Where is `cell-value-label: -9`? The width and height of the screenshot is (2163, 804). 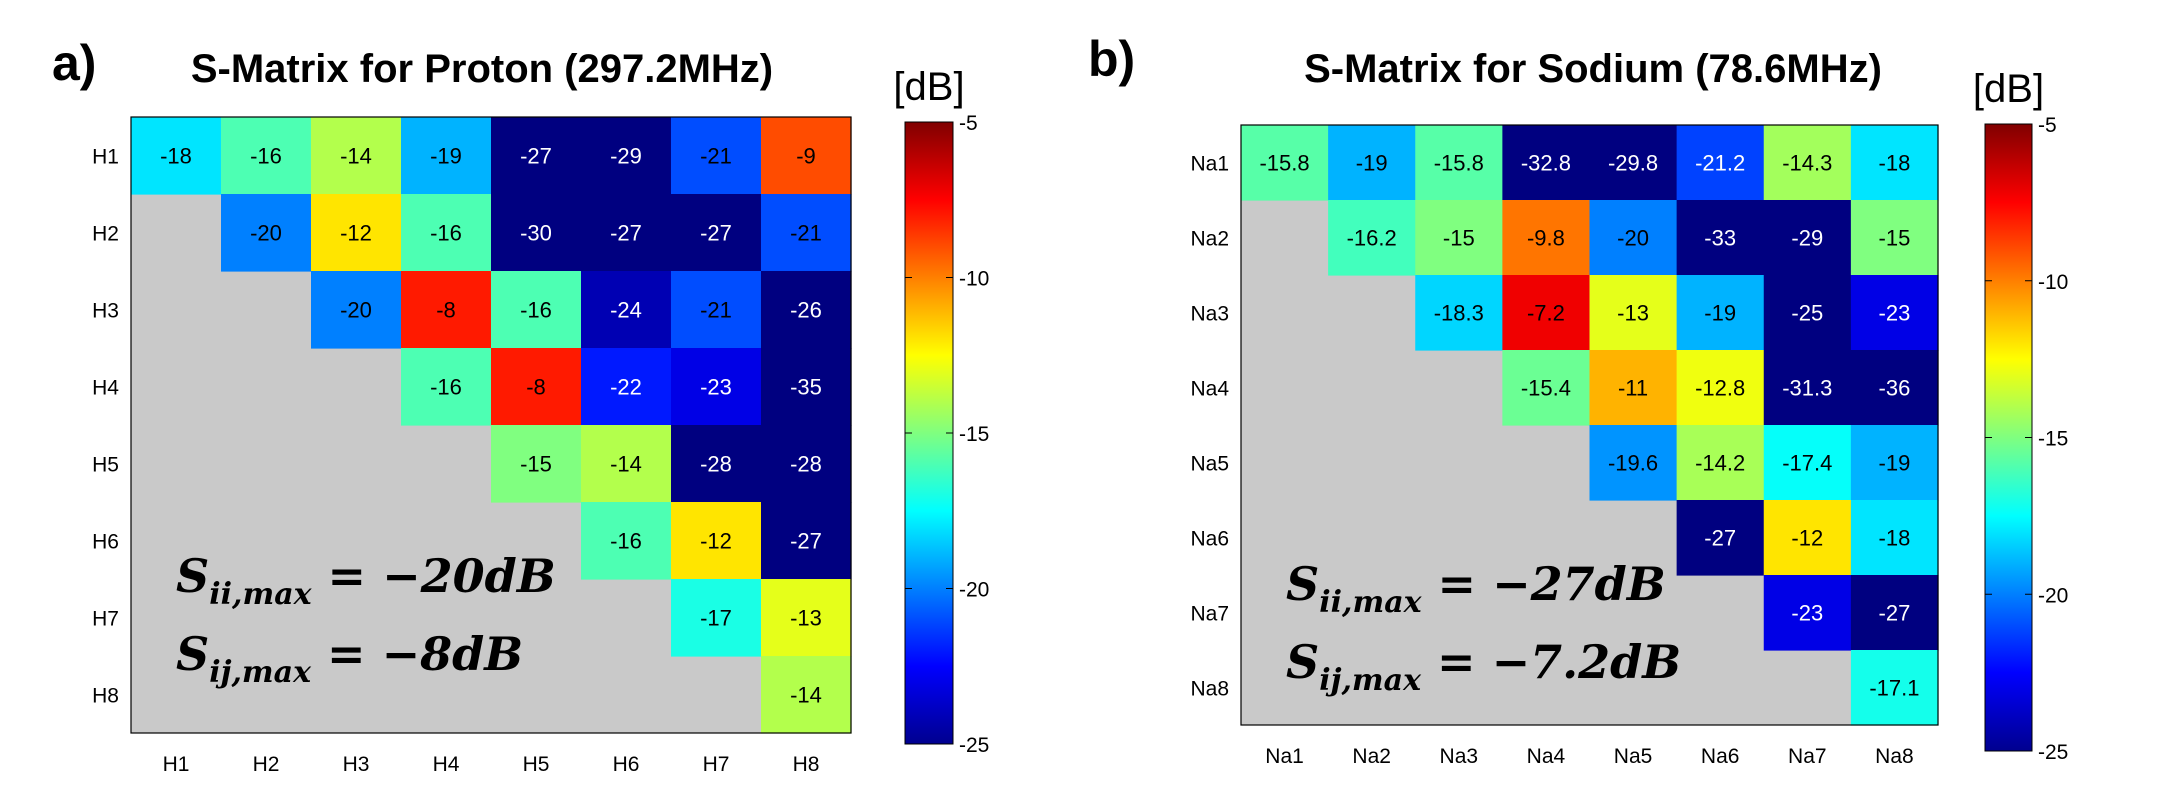 cell-value-label: -9 is located at coordinates (806, 156).